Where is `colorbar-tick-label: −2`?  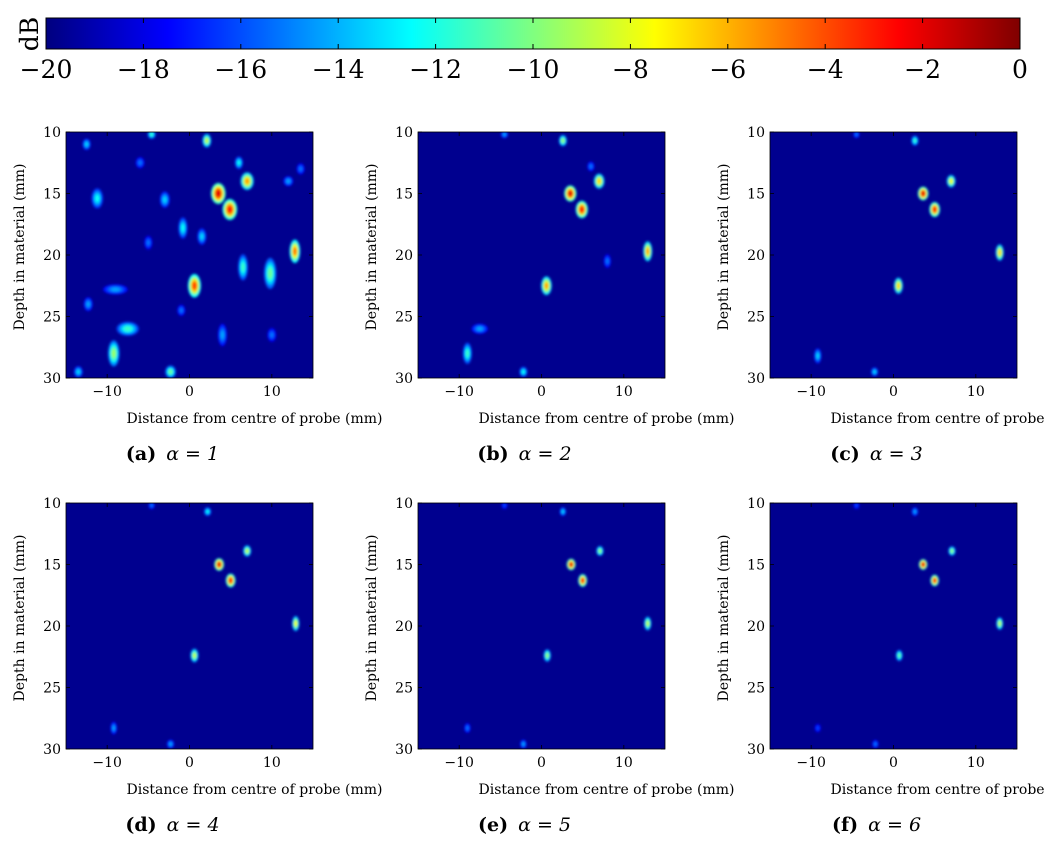
colorbar-tick-label: −2 is located at coordinates (922, 69).